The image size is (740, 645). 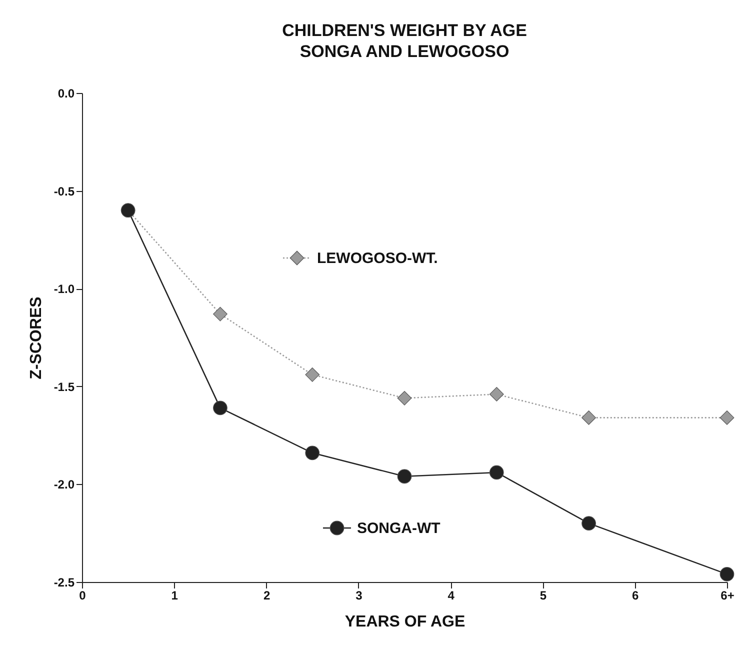 I want to click on x-tick-label: 0, so click(x=82, y=595).